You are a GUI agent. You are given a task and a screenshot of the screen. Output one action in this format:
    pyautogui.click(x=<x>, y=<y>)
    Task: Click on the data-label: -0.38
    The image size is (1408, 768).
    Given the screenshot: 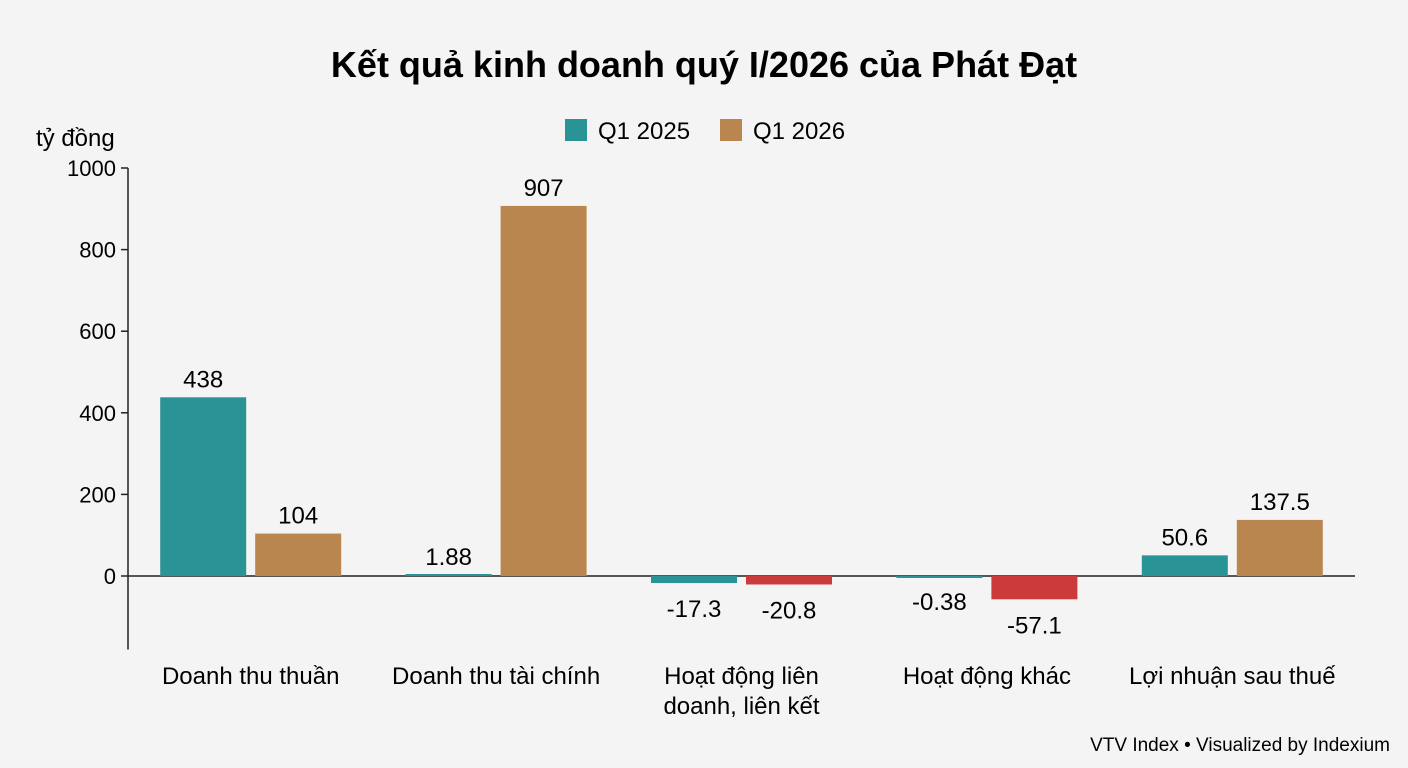 What is the action you would take?
    pyautogui.click(x=939, y=602)
    